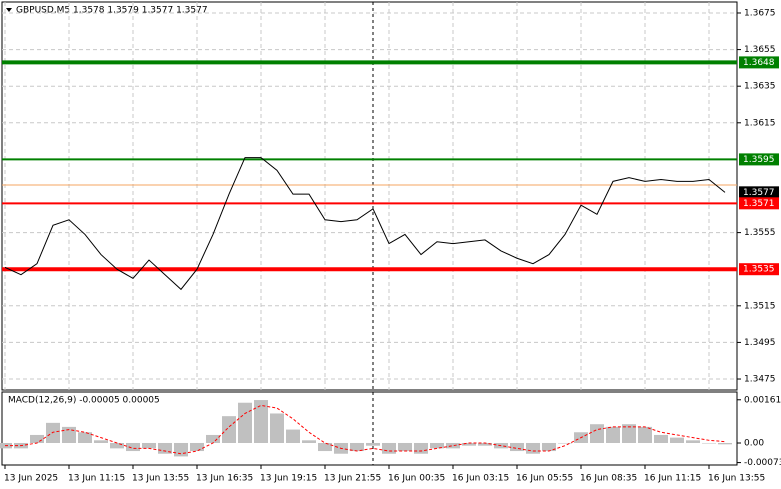 The height and width of the screenshot is (489, 781). Describe the element at coordinates (160, 479) in the screenshot. I see `x-tick-label: 13 Jun 13:55` at that location.